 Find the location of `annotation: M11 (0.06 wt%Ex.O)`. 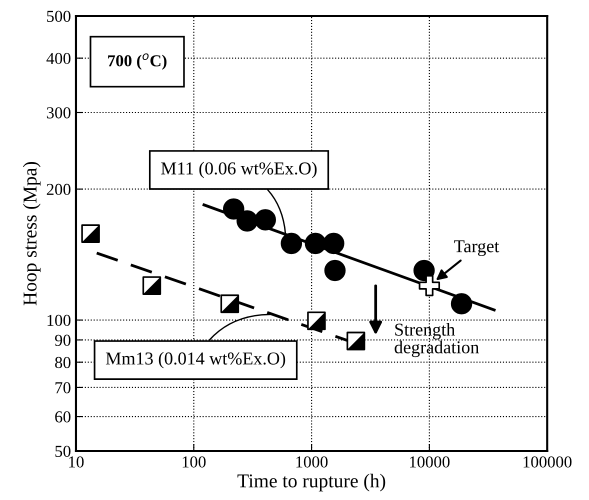

annotation: M11 (0.06 wt%Ex.O) is located at coordinates (239, 170).